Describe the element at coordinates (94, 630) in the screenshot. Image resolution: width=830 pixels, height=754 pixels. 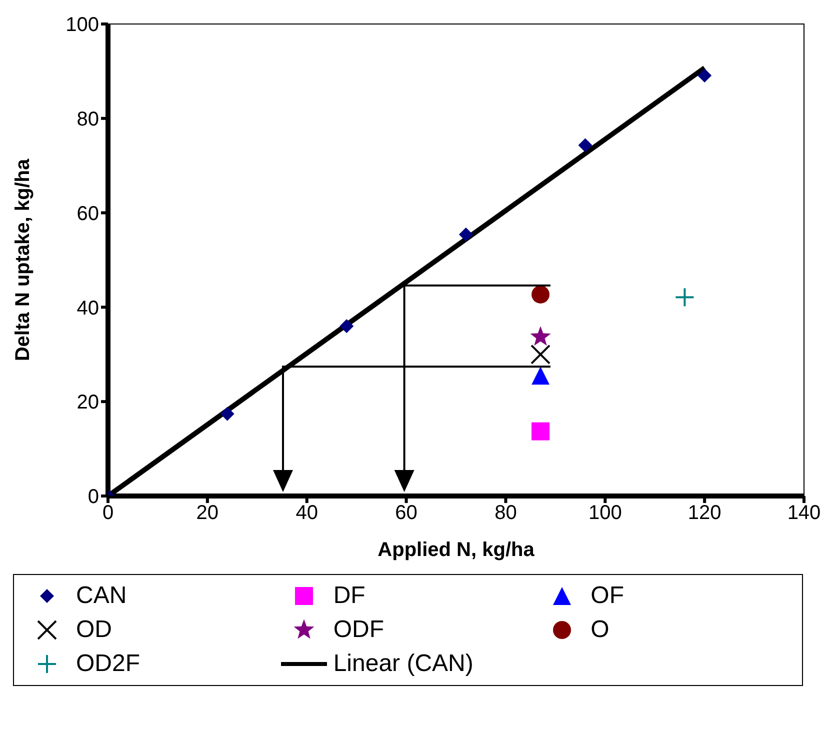
I see `legend-label: OD` at that location.